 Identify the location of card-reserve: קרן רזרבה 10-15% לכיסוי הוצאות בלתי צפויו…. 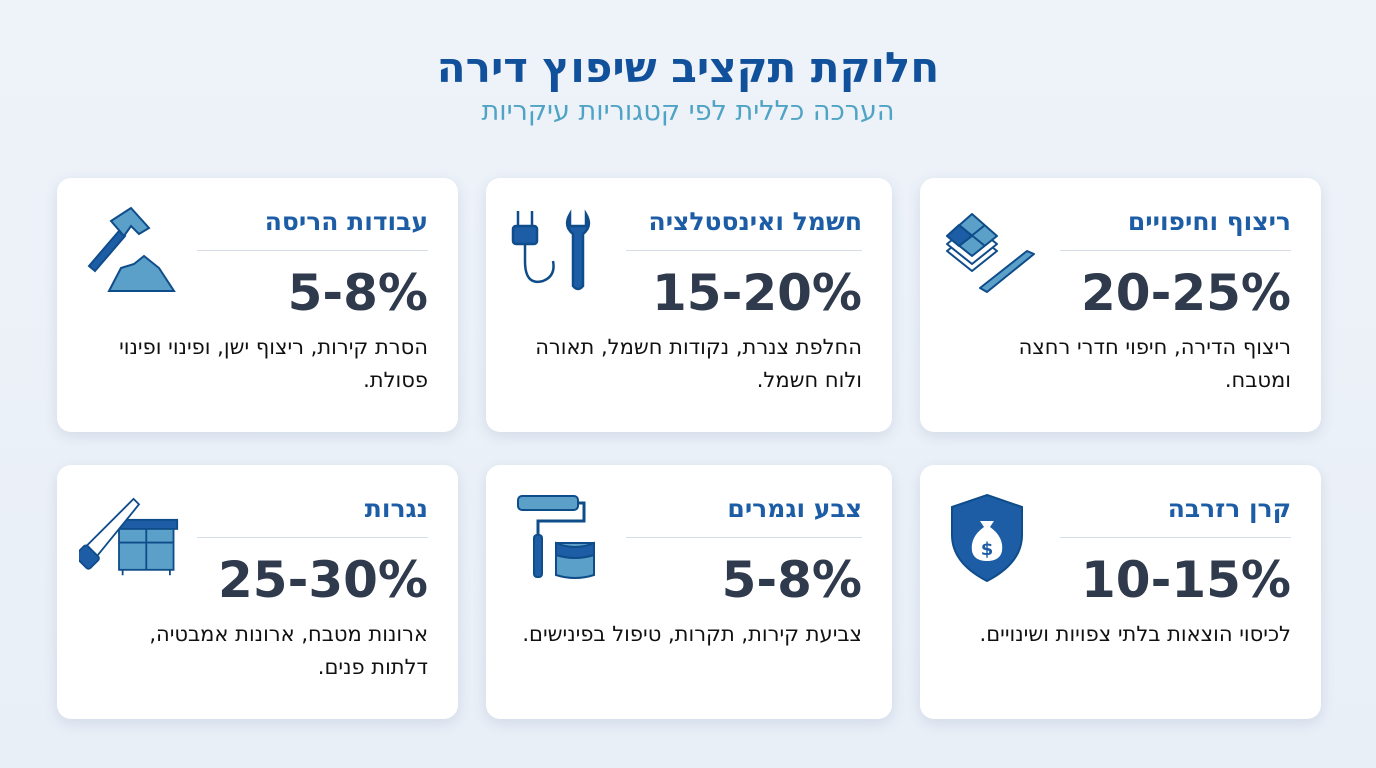
(1120, 592).